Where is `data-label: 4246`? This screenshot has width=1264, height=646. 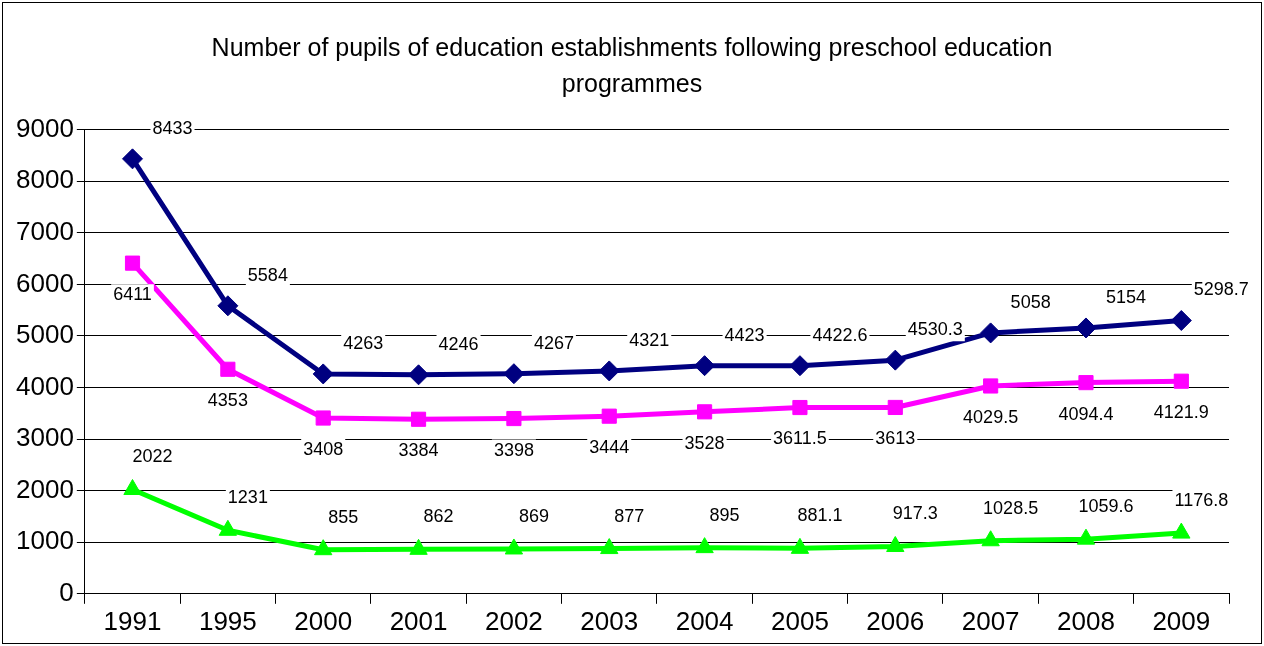 data-label: 4246 is located at coordinates (458, 343).